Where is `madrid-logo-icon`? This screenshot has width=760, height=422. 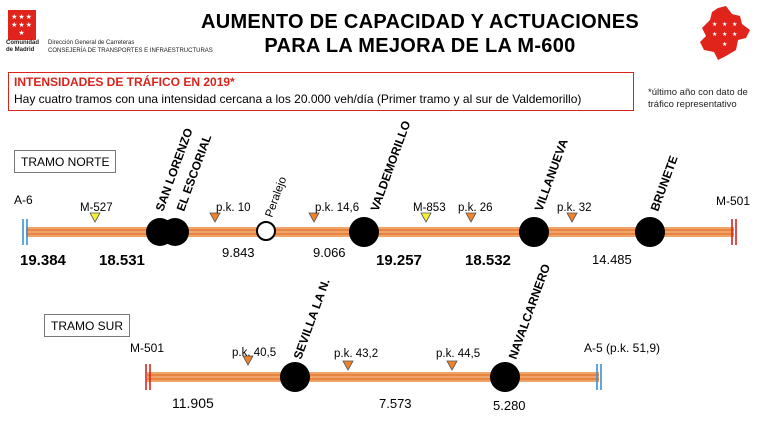
madrid-logo-icon is located at coordinates (22, 25).